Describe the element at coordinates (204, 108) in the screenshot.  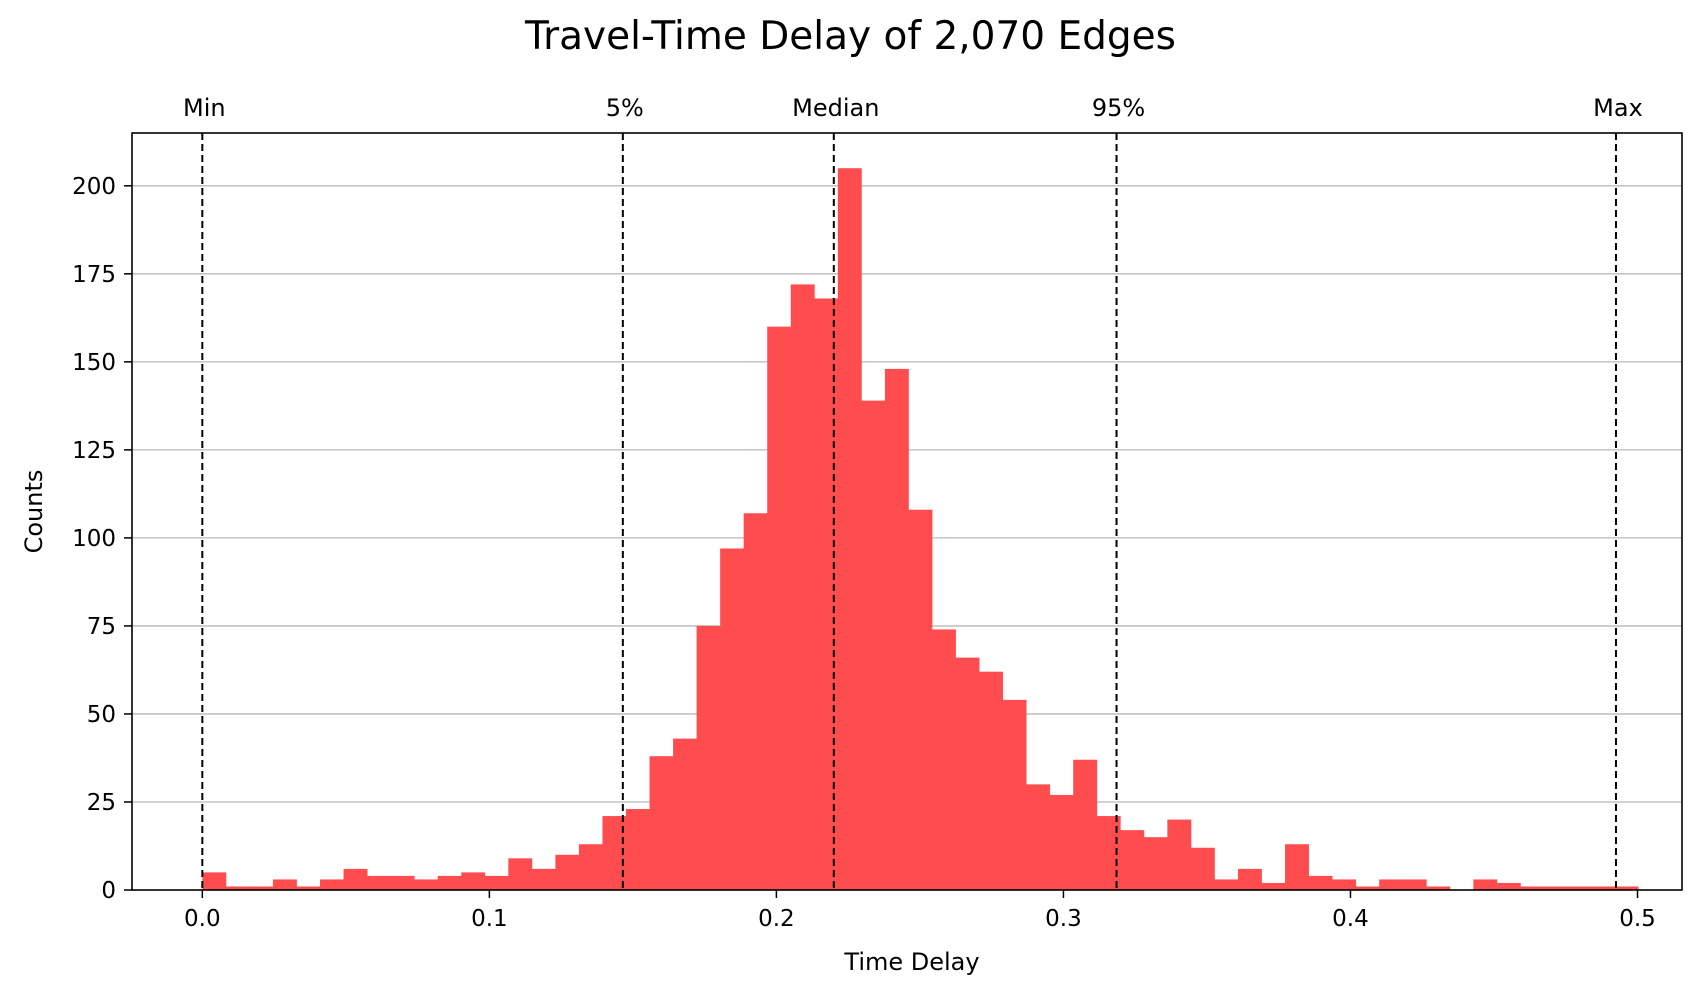
I see `reference-line-label-0: Min` at that location.